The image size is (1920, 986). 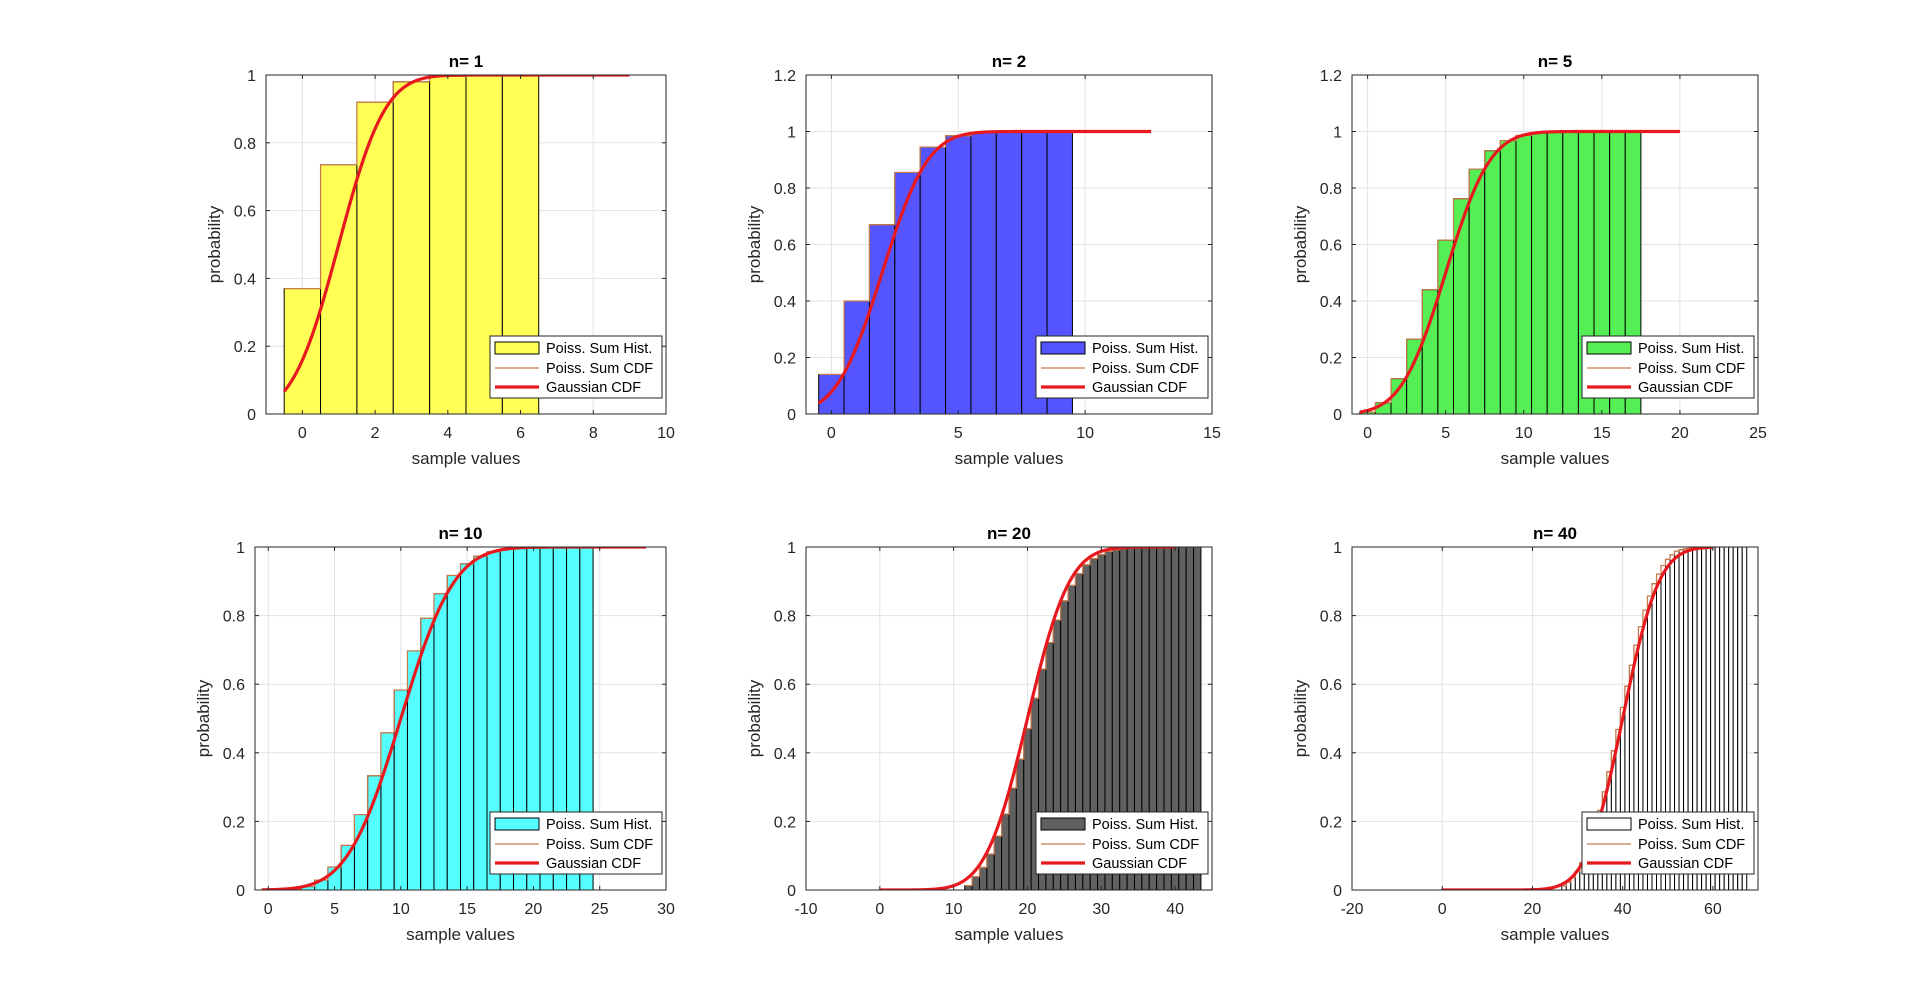 What do you see at coordinates (1351, 909) in the screenshot?
I see `x-tick-label: -20` at bounding box center [1351, 909].